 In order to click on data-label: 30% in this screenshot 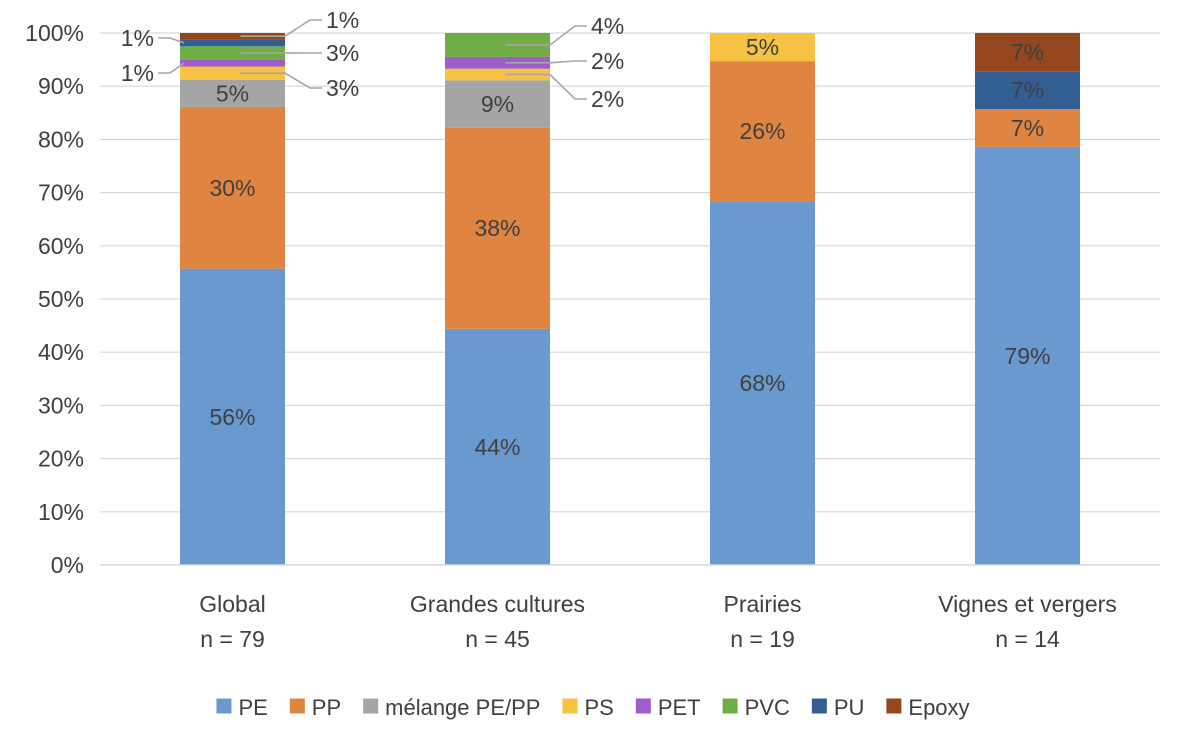, I will do `click(232, 188)`.